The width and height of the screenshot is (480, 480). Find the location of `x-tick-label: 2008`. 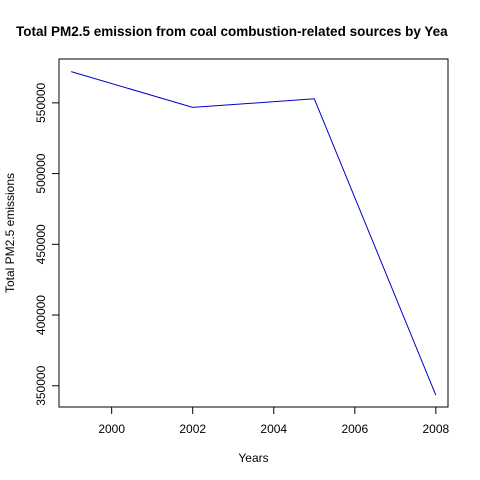

x-tick-label: 2008 is located at coordinates (435, 429).